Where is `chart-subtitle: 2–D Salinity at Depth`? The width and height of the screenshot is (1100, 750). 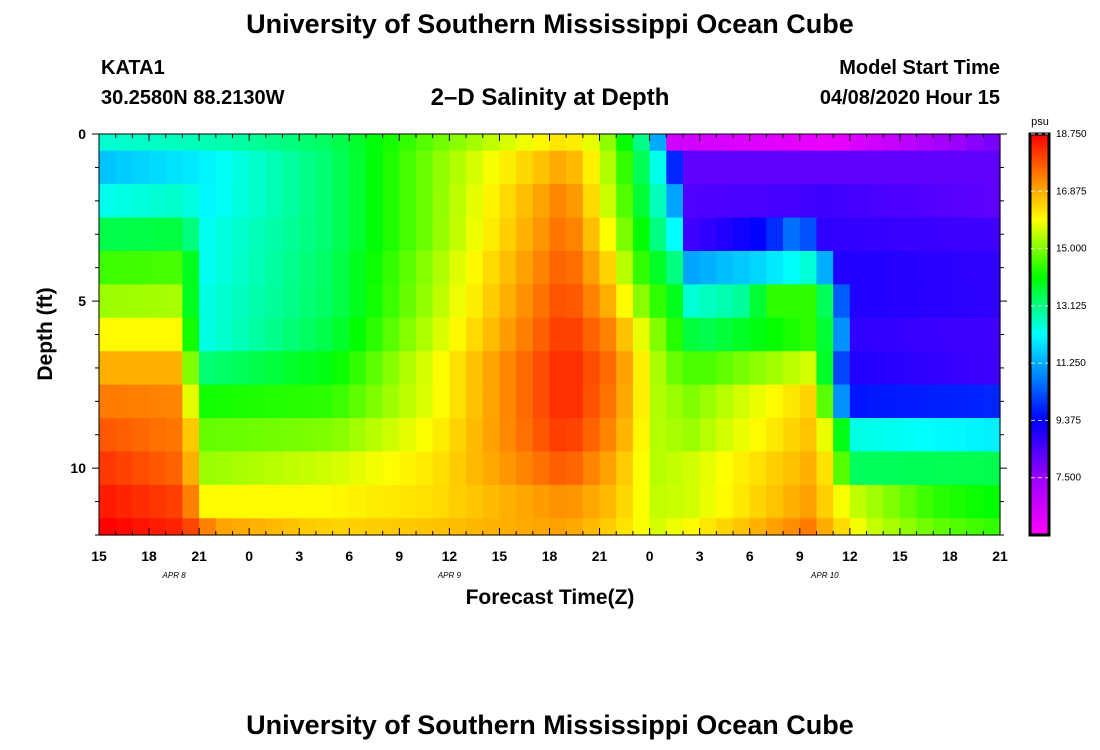
chart-subtitle: 2–D Salinity at Depth is located at coordinates (550, 97).